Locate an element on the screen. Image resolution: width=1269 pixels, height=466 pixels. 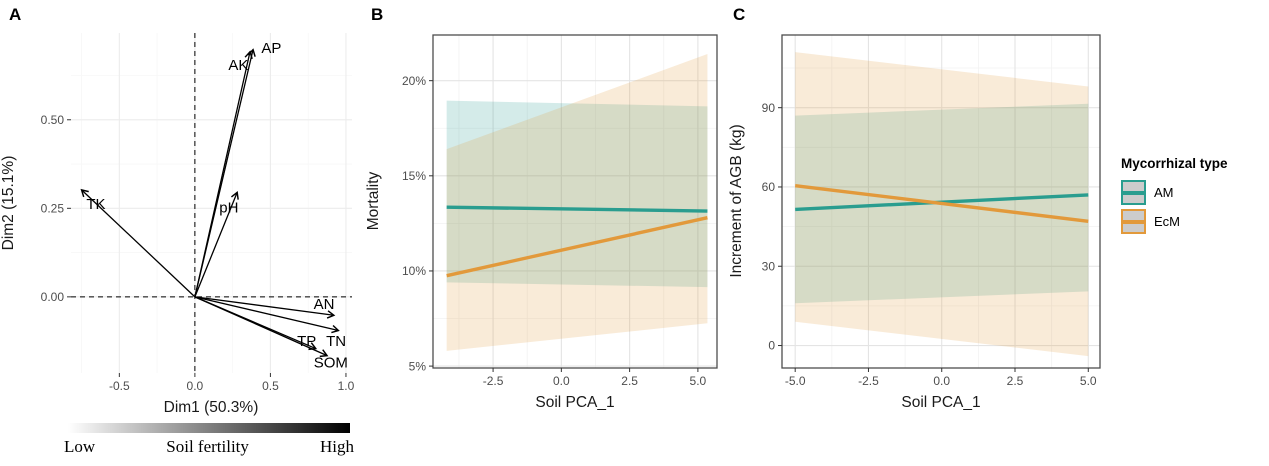
am-key-swatch is located at coordinates (1133, 192).